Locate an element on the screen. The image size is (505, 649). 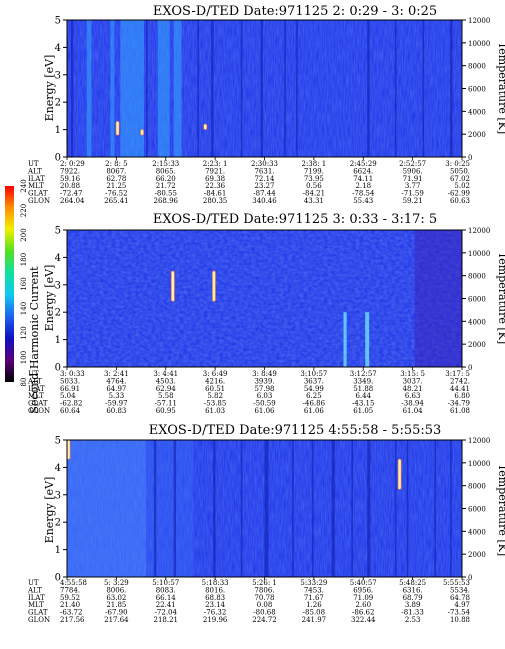
table-cell: 3:12:57 is located at coordinates (363, 374).